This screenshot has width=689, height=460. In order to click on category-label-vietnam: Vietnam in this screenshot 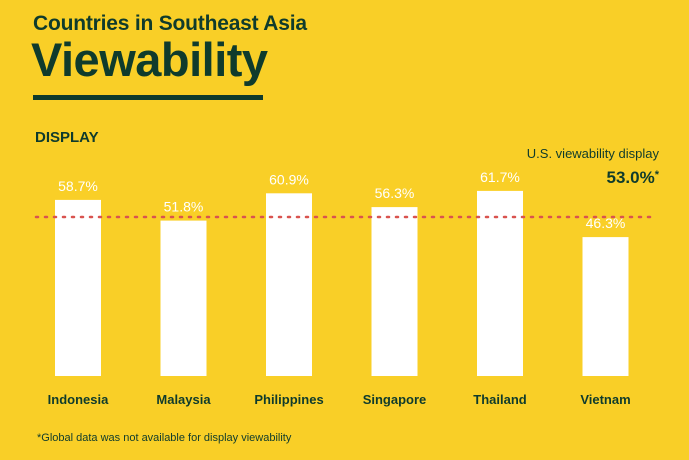, I will do `click(605, 399)`.